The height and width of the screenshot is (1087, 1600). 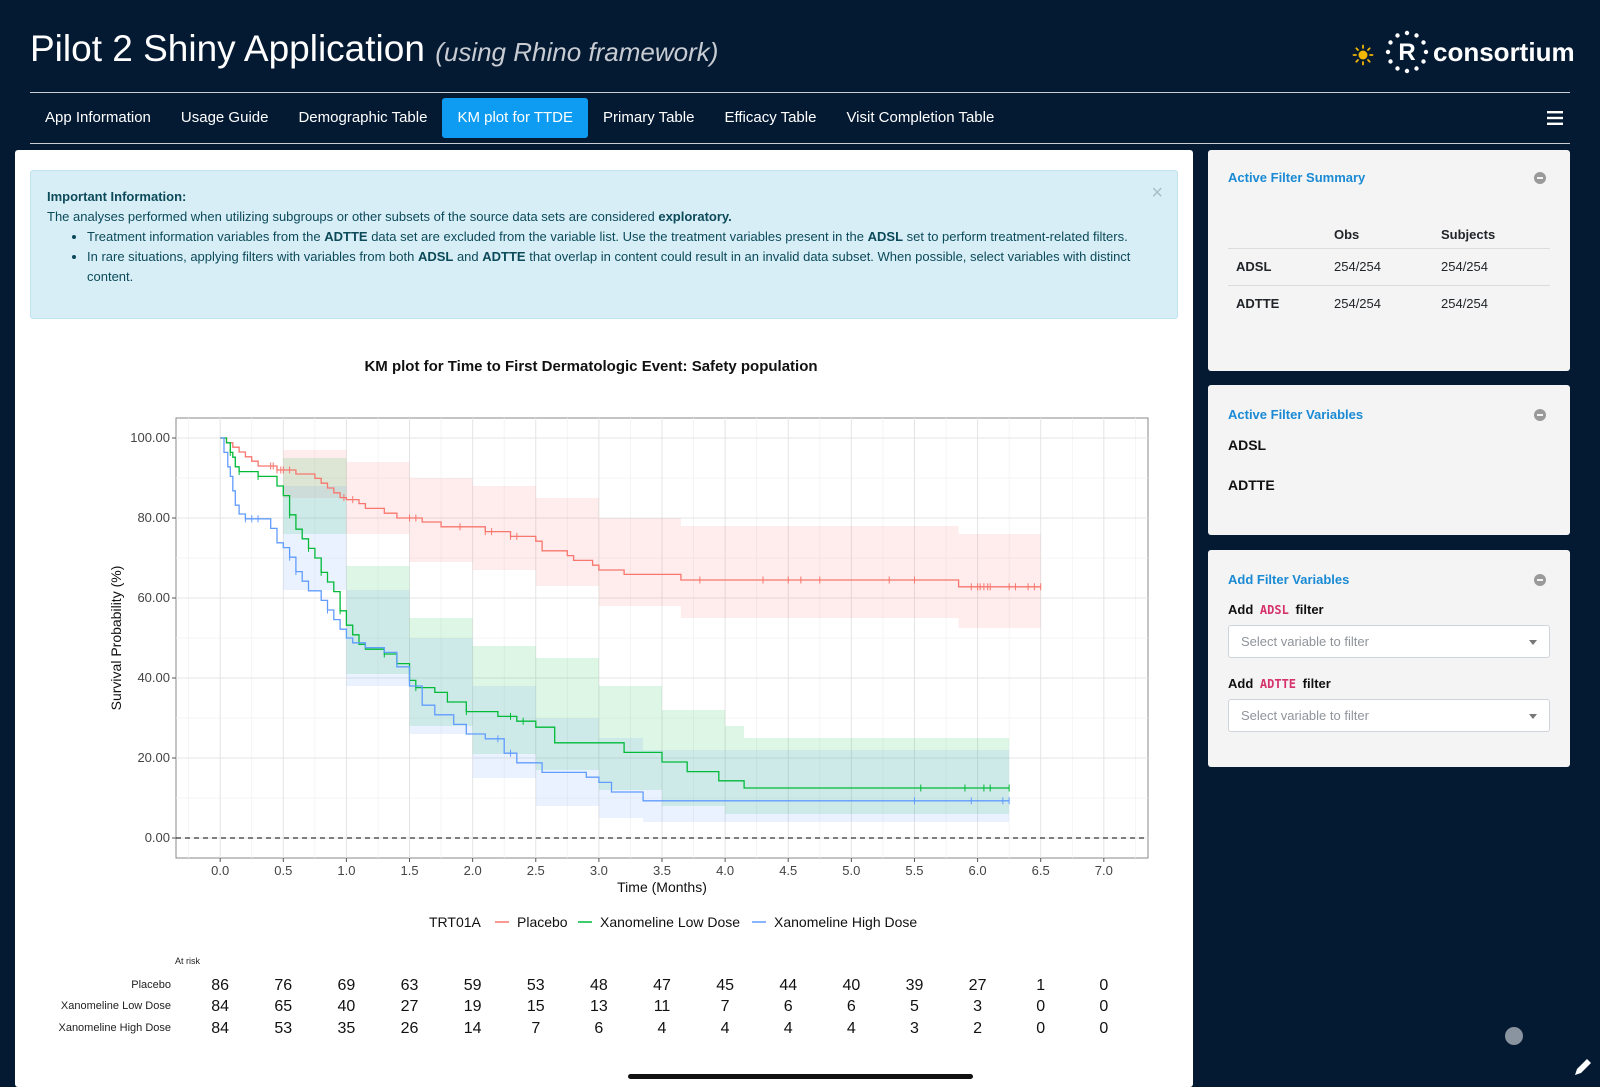 I want to click on legend-item-1: Placebo, so click(x=542, y=922).